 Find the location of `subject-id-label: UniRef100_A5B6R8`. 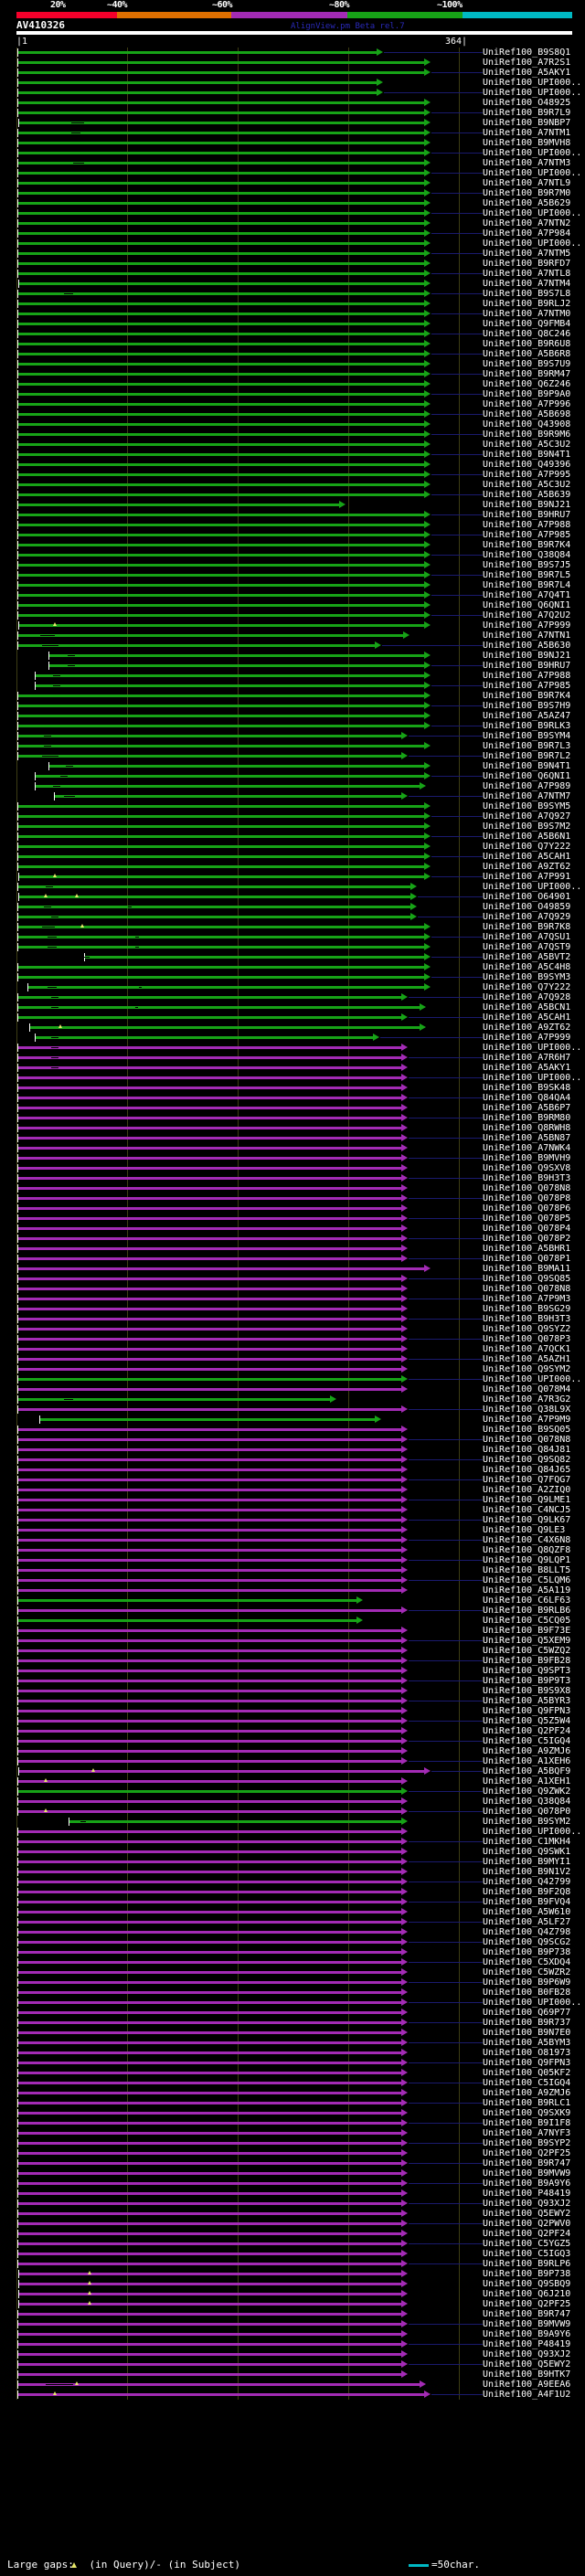

subject-id-label: UniRef100_A5B6R8 is located at coordinates (527, 354).